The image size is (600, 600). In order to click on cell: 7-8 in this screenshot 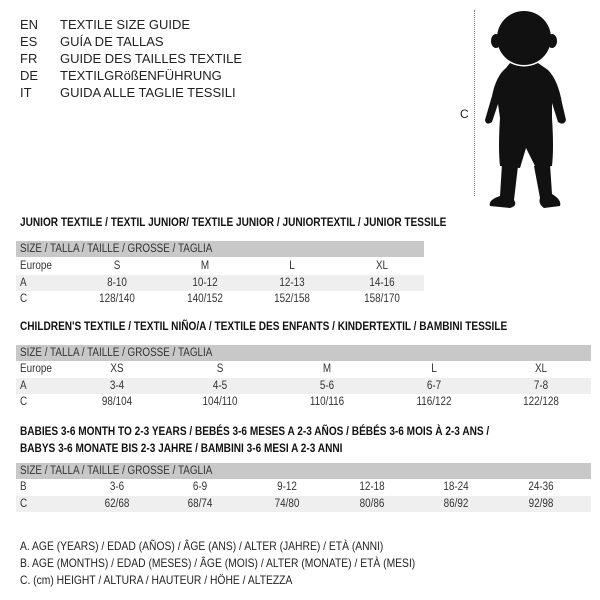, I will do `click(541, 386)`.